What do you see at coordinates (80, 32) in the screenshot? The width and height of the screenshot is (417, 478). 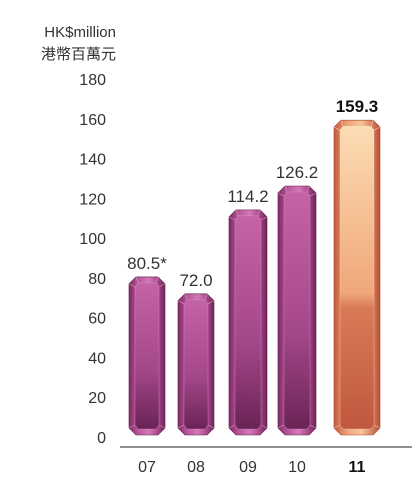 I see `y-unit-english: HK$million` at bounding box center [80, 32].